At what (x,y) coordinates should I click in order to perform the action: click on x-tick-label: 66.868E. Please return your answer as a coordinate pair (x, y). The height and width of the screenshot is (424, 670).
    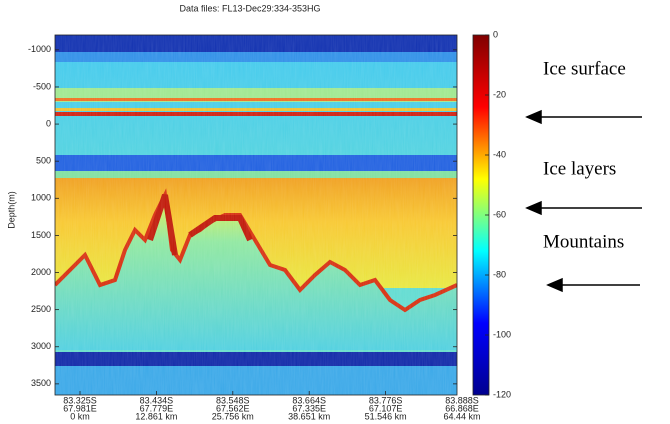
    Looking at the image, I should click on (462, 408).